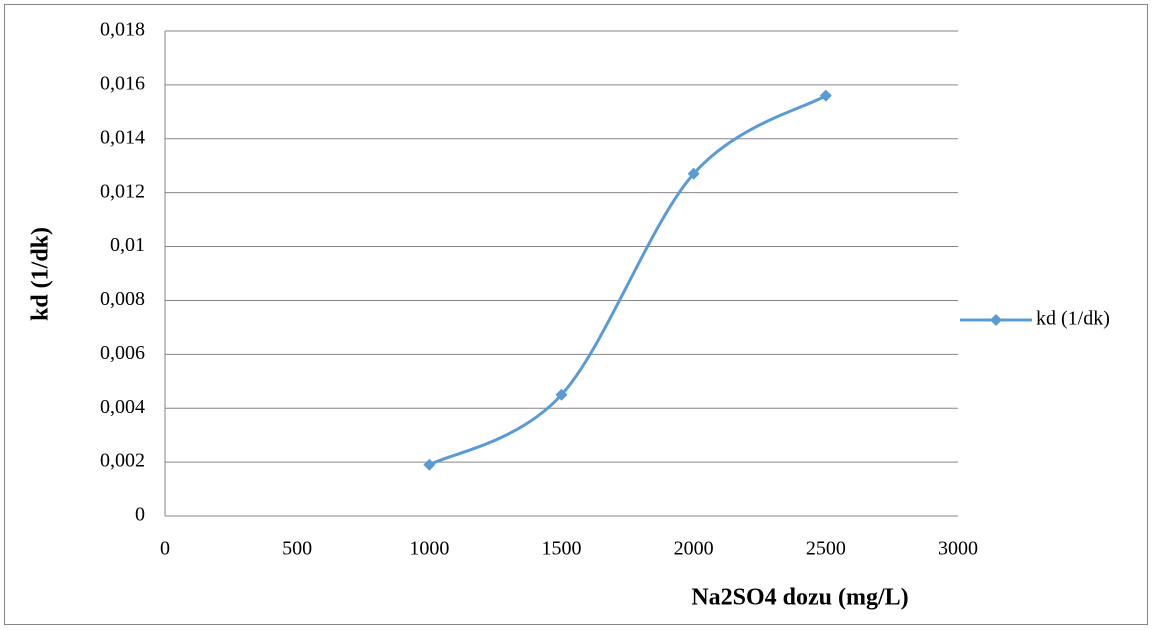 This screenshot has width=1152, height=630. I want to click on y-axis-label: kd (1/dk), so click(41, 274).